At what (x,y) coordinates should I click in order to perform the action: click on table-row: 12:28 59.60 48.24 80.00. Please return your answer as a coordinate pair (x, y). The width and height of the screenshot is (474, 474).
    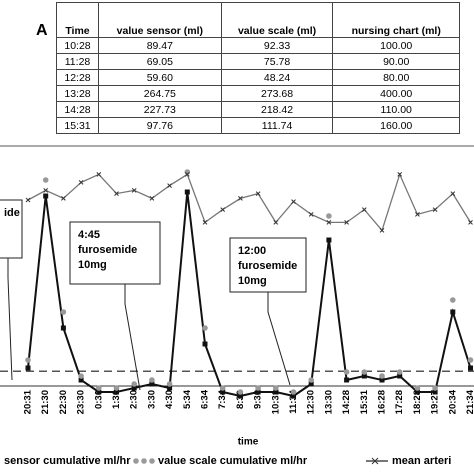
    Looking at the image, I should click on (258, 77).